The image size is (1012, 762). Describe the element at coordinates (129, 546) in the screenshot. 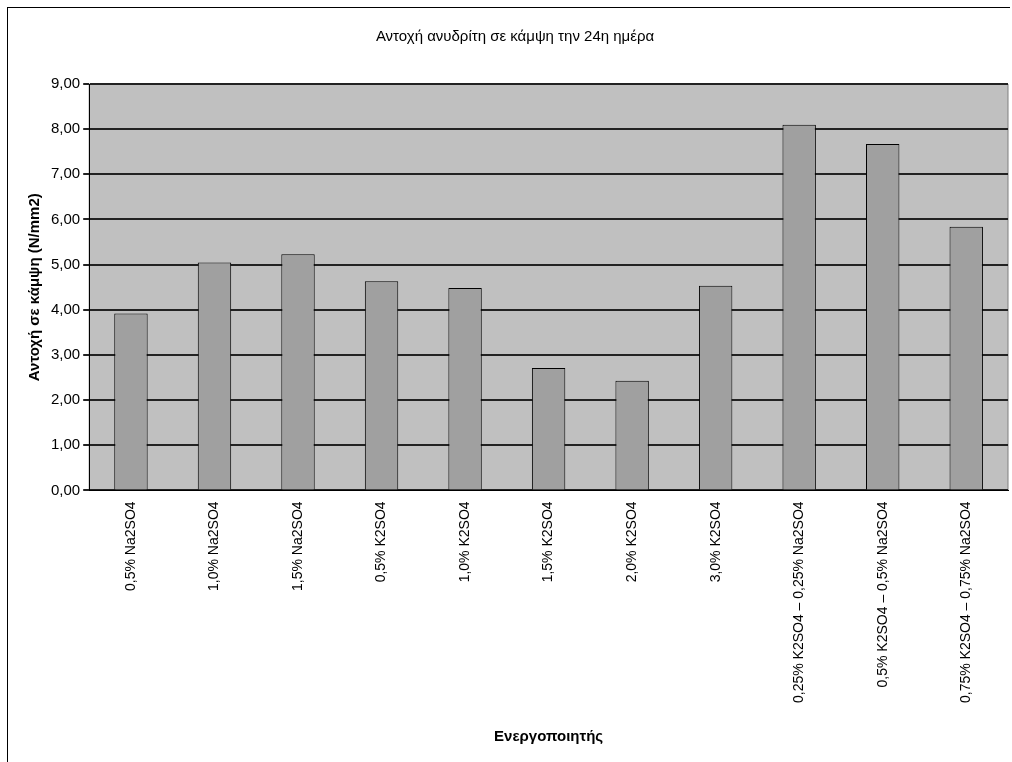

I see `x-tick-label: 0,5% Na2SO4` at that location.